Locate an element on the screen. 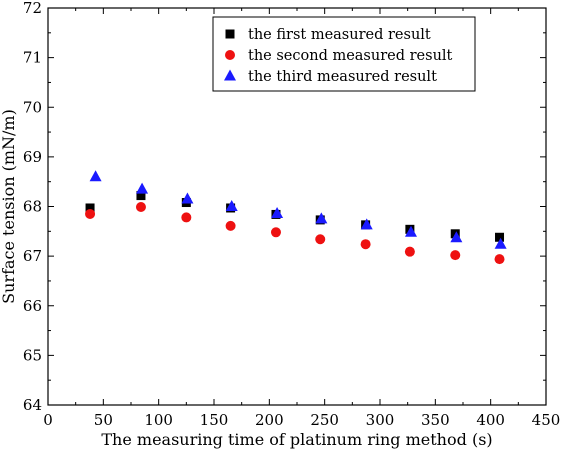  x-tick-label: 350 is located at coordinates (435, 420).